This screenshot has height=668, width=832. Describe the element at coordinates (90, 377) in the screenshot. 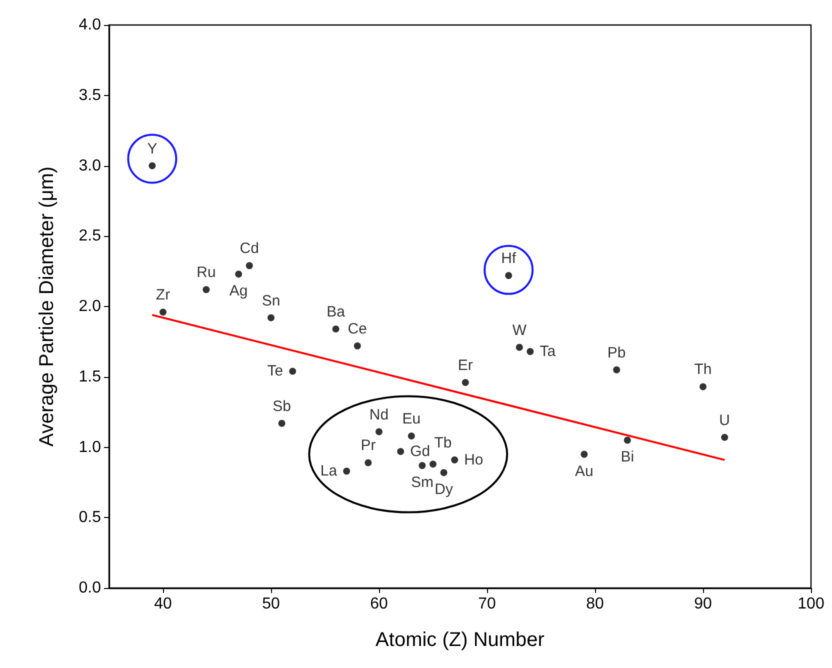

I see `y-tick-label: 1.5` at that location.